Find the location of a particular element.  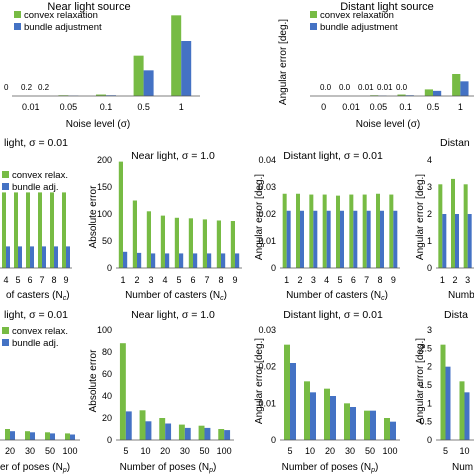

y-tick-label: 20 is located at coordinates (107, 418).